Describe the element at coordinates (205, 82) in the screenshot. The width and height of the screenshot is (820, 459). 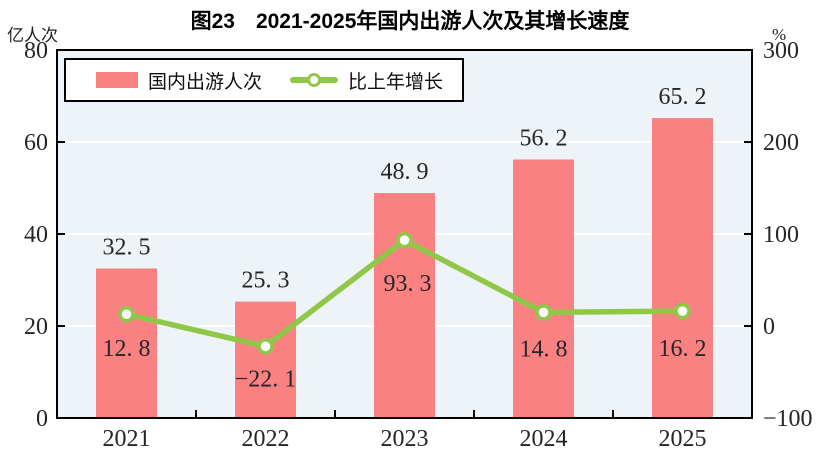
I see `legend-bar-label: 国内出游人次` at that location.